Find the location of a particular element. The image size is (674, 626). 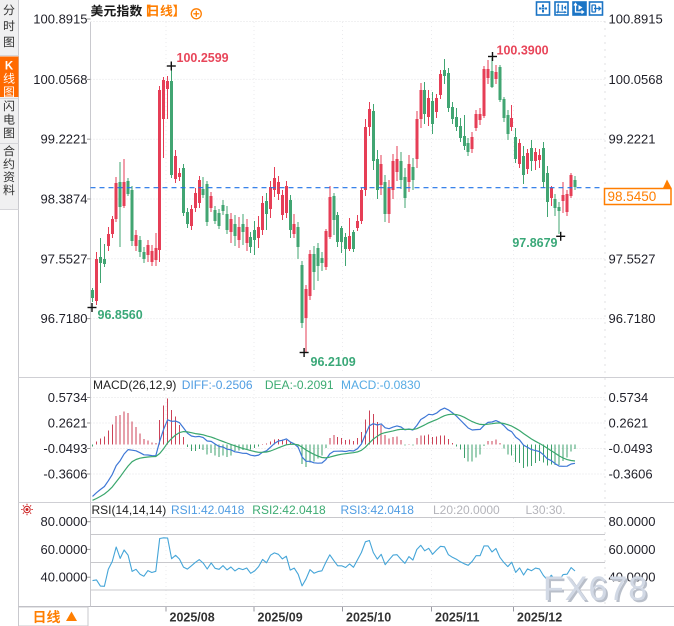

svg-text: RSI(14,14,14) is located at coordinates (129, 510).